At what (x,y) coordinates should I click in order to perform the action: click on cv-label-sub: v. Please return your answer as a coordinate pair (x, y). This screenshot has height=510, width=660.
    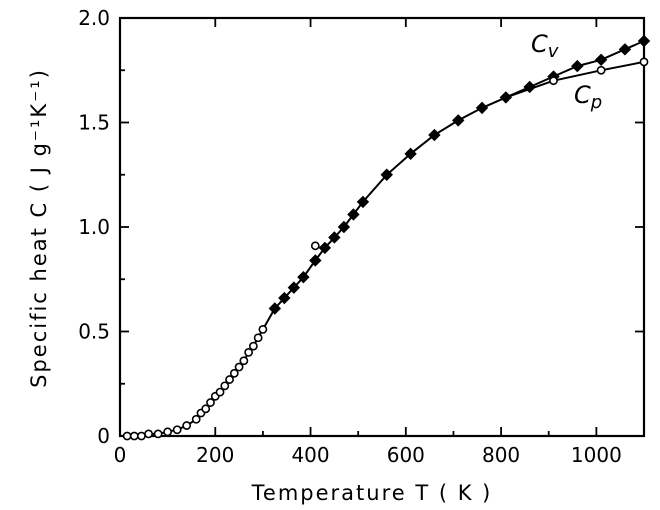
    Looking at the image, I should click on (553, 51).